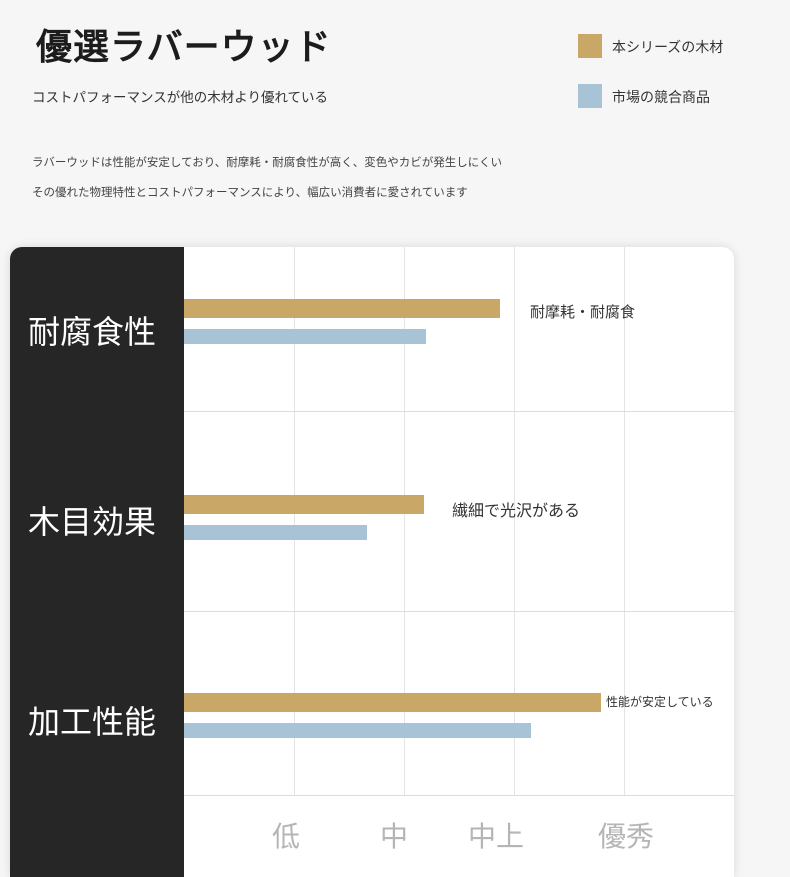 The height and width of the screenshot is (877, 790). What do you see at coordinates (286, 836) in the screenshot?
I see `x-tick-label-1: 低` at bounding box center [286, 836].